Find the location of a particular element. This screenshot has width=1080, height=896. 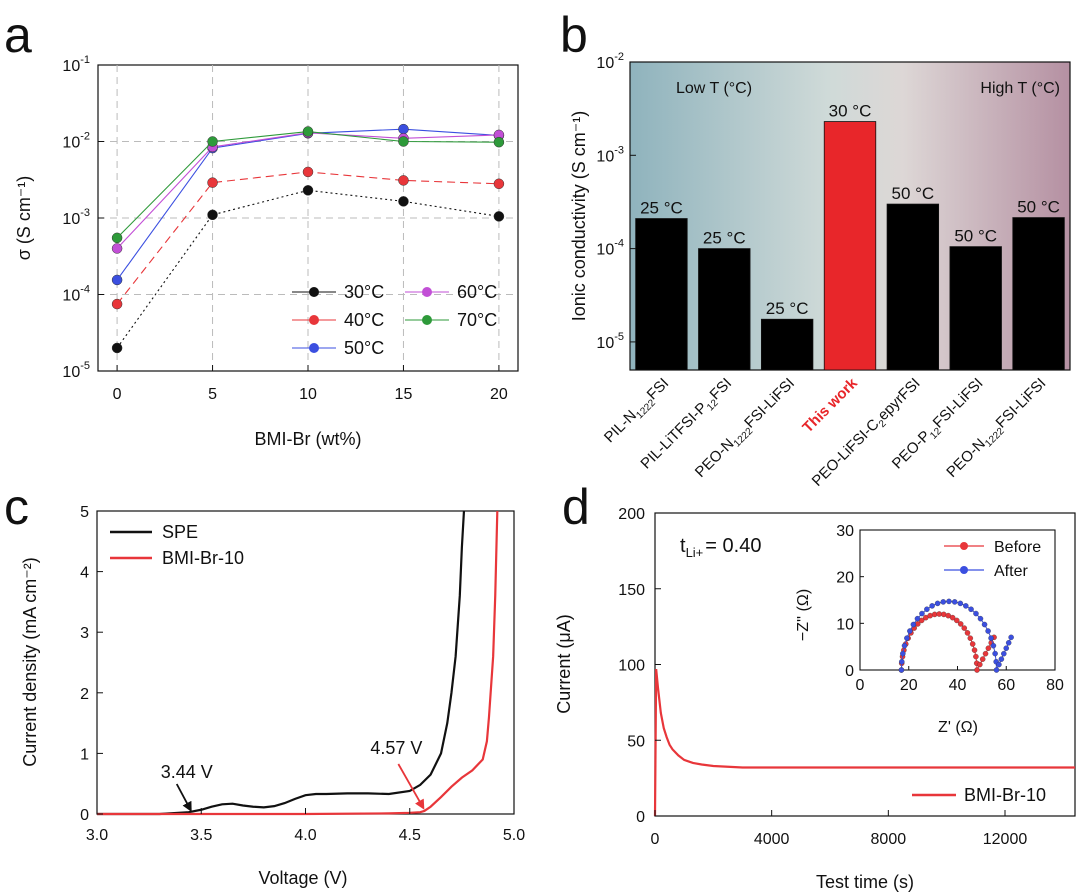

panel-d-ylabel: Current (μA) is located at coordinates (564, 663).